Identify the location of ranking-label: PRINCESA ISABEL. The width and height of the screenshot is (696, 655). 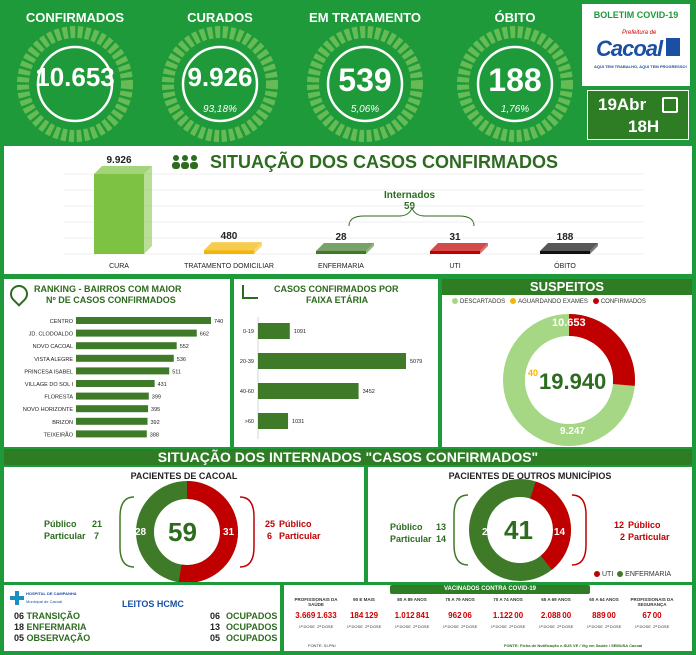
(48, 372).